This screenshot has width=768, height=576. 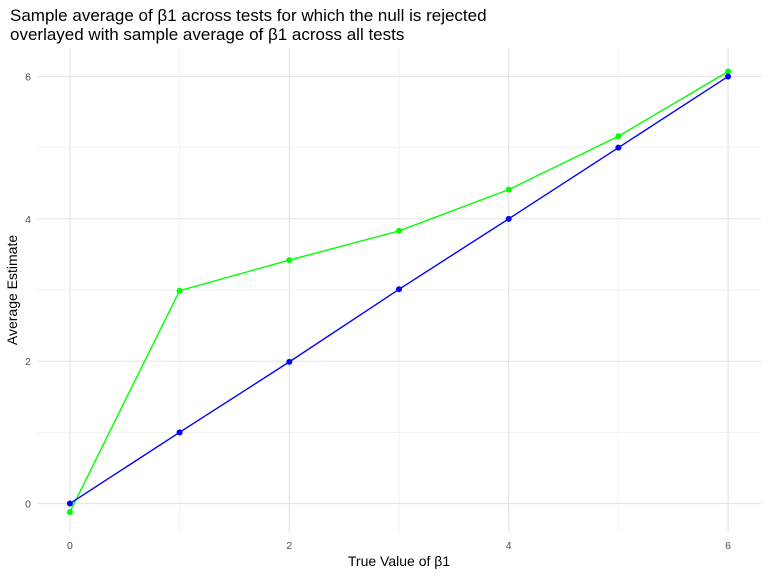 I want to click on y-tick-label: 6, so click(x=28, y=77).